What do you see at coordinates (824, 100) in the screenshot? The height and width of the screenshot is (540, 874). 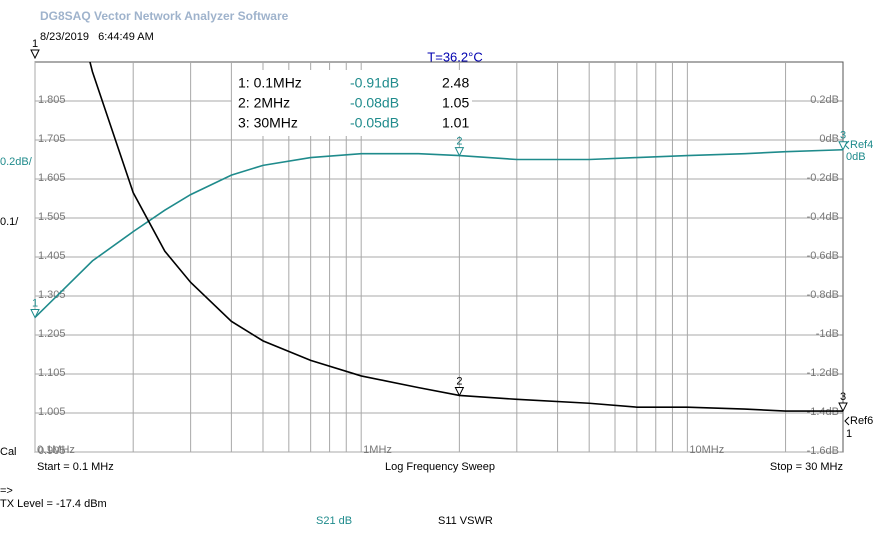 I see `y2-tick-label: 0.2dB` at bounding box center [824, 100].